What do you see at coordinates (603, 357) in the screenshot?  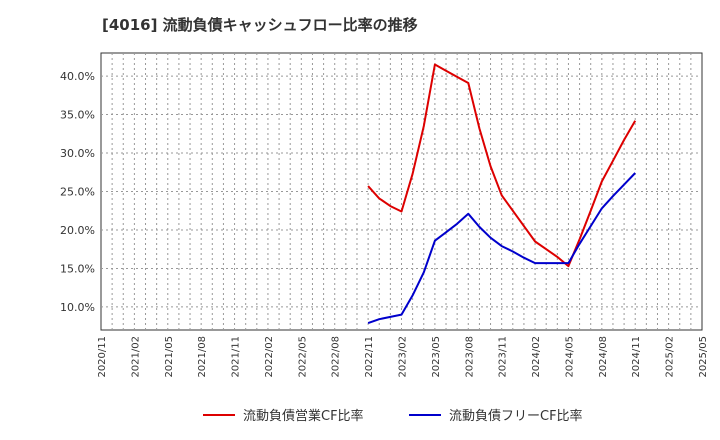 I see `x-tick-label: 2024/08` at bounding box center [603, 357].